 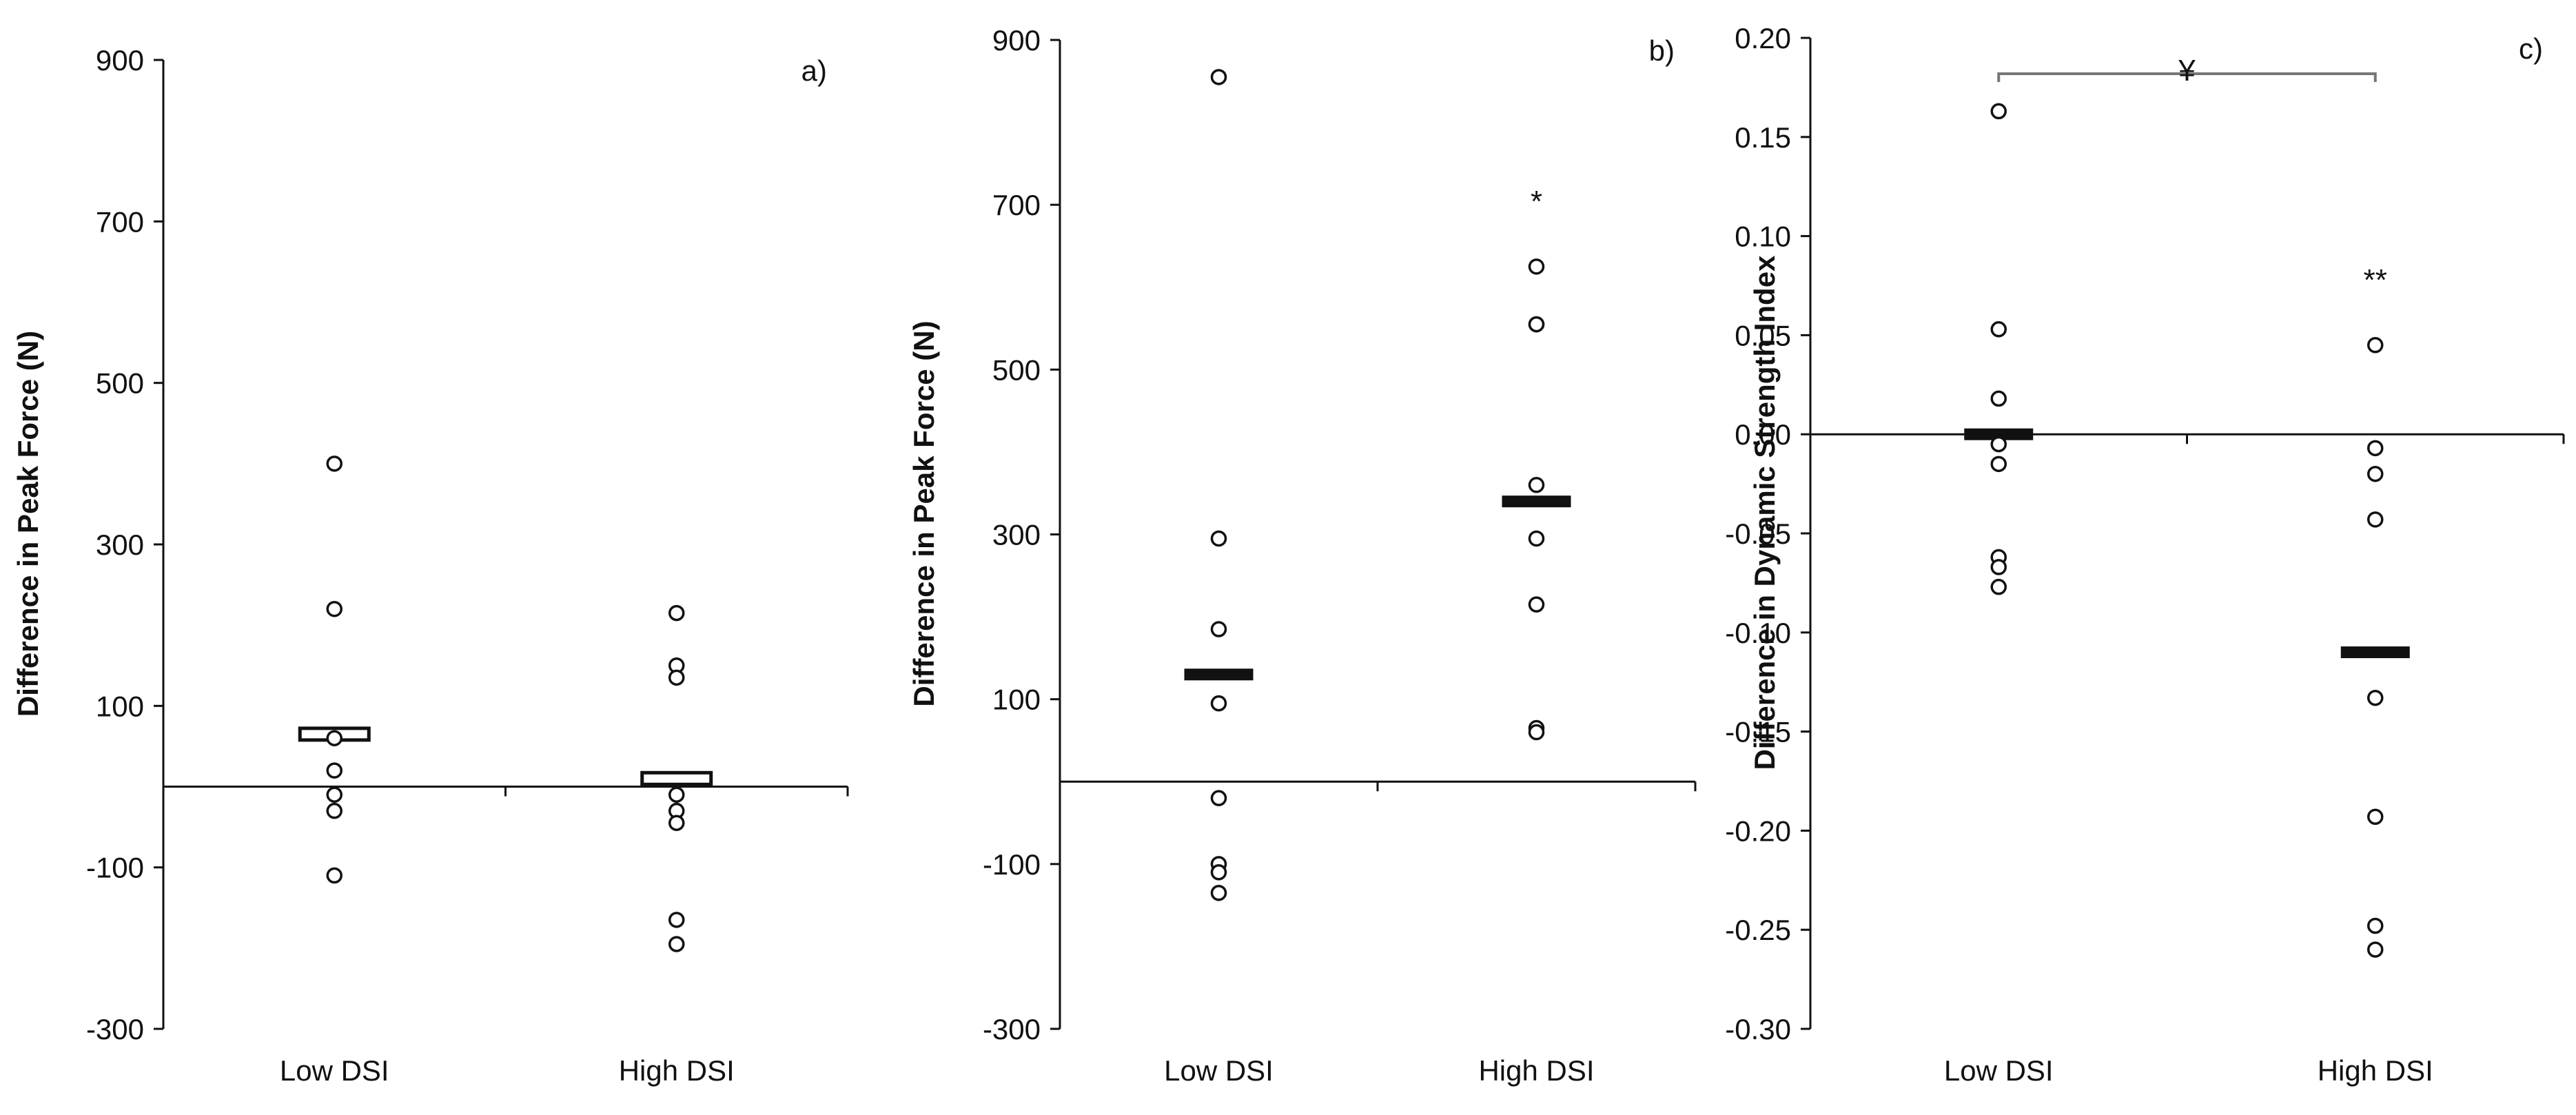 I want to click on panel-1-category-label: Low DSI, so click(x=334, y=1070).